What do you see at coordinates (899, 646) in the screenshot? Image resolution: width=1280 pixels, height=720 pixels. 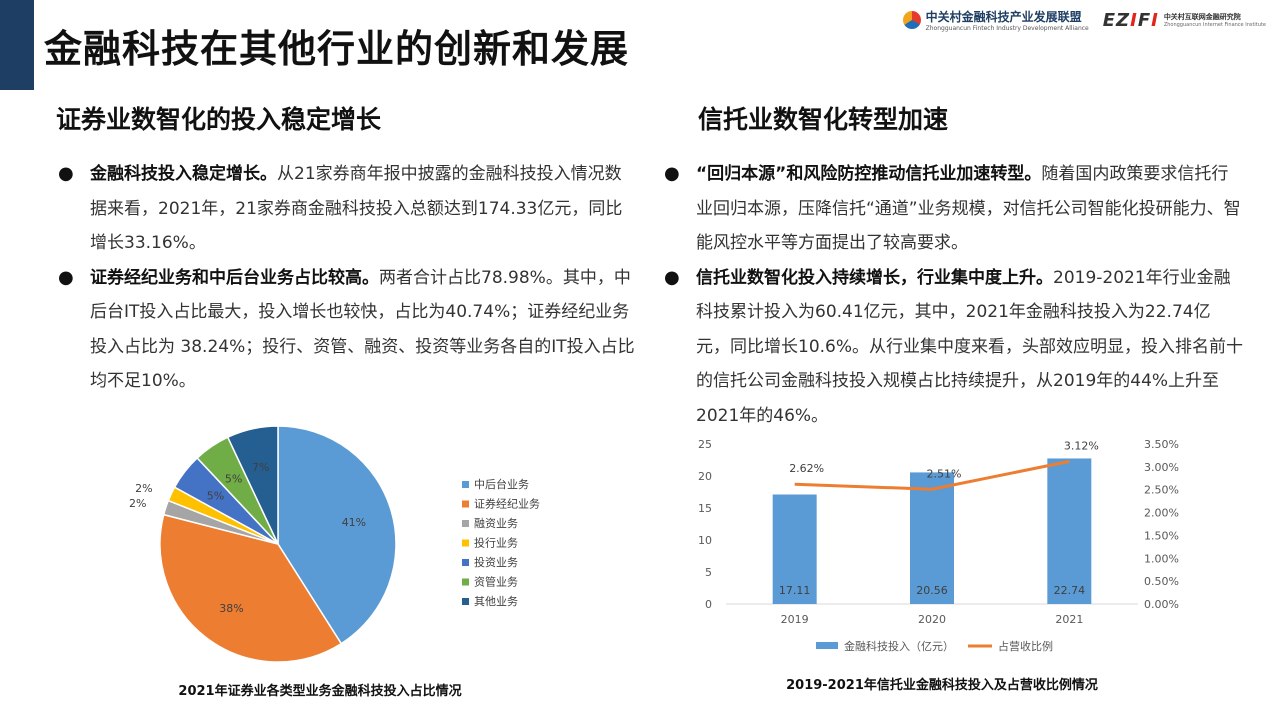 I see `legend-label: 金融科技投入（亿元）` at bounding box center [899, 646].